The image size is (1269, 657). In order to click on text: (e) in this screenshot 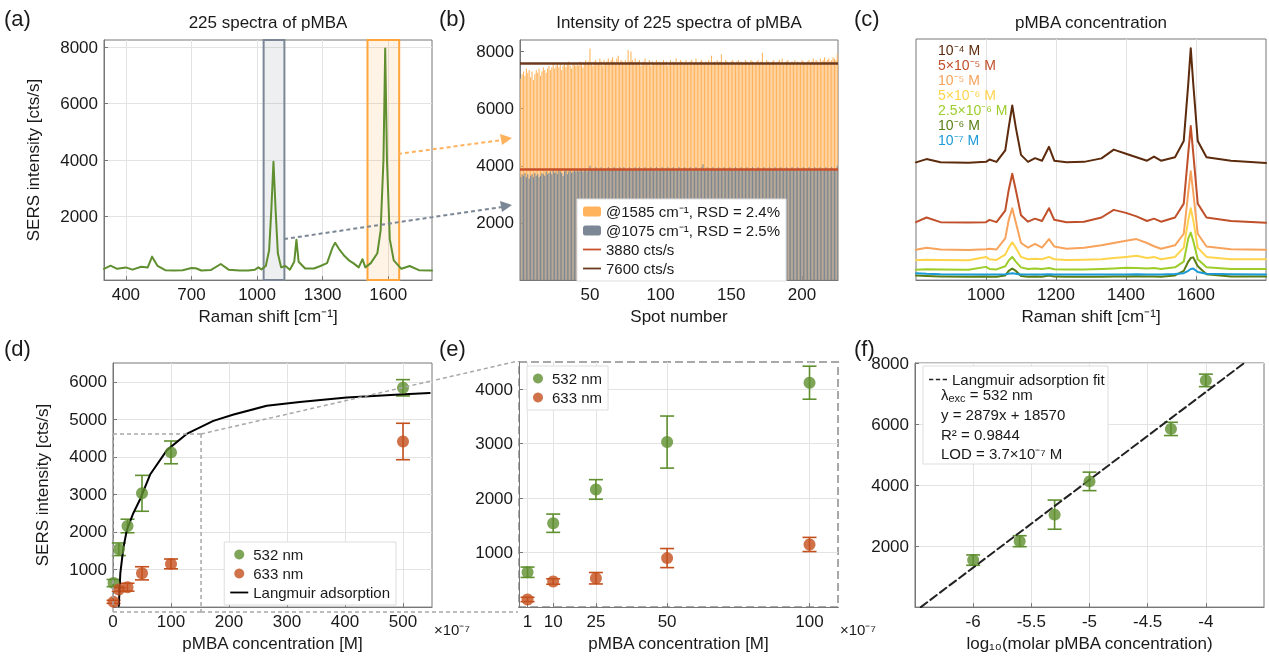, I will do `click(452, 348)`.